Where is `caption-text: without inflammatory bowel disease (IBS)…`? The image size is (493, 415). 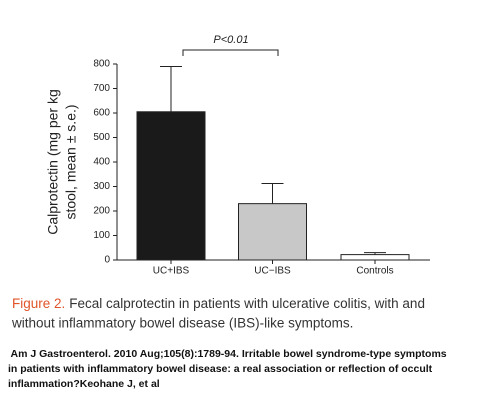 caption-text: without inflammatory bowel disease (IBS)… is located at coordinates (182, 323).